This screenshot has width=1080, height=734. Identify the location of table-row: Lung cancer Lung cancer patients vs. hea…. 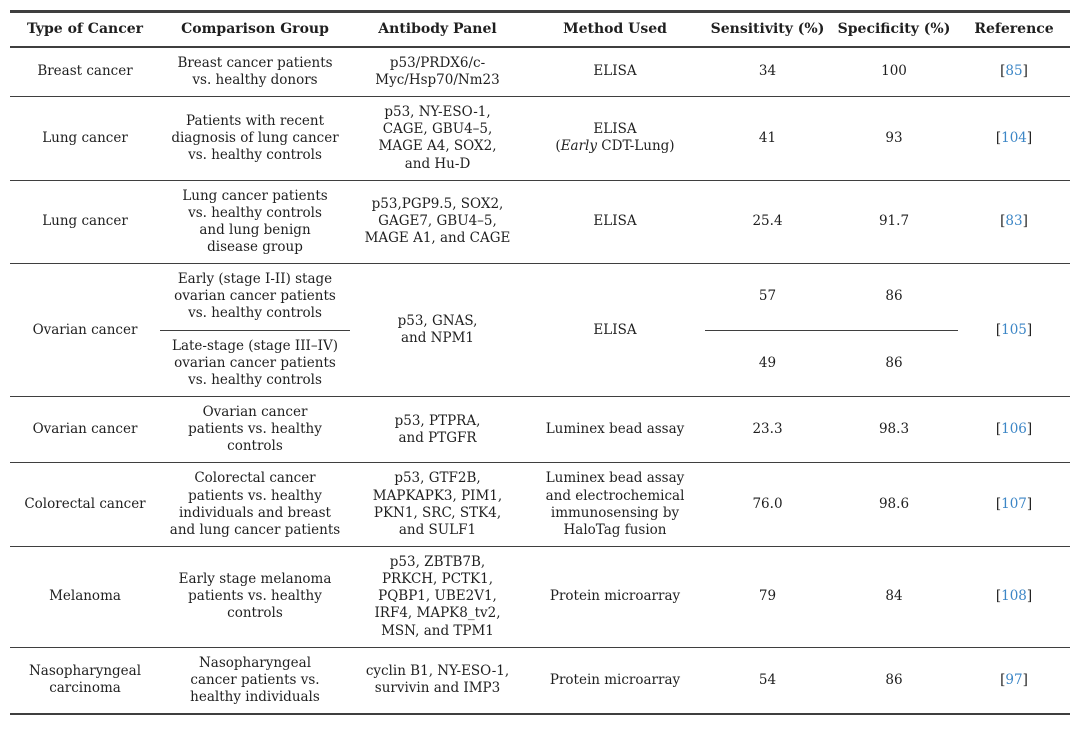
(540, 222).